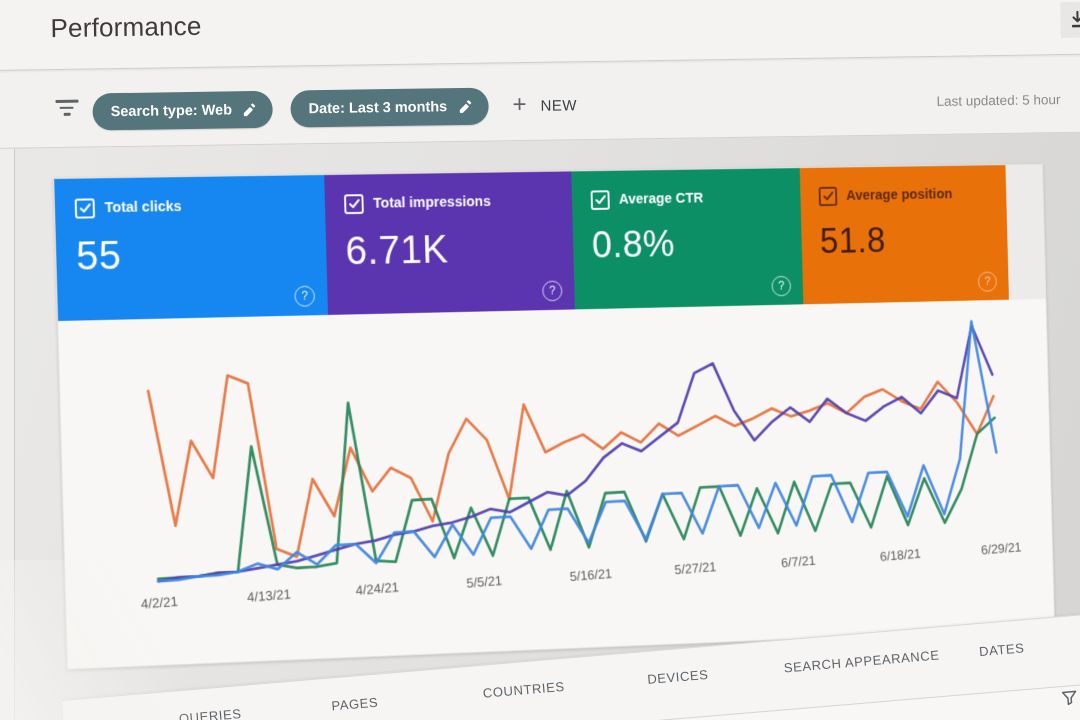 This screenshot has height=720, width=1080. Describe the element at coordinates (210, 713) in the screenshot. I see `tab-queries: QUERIES` at that location.